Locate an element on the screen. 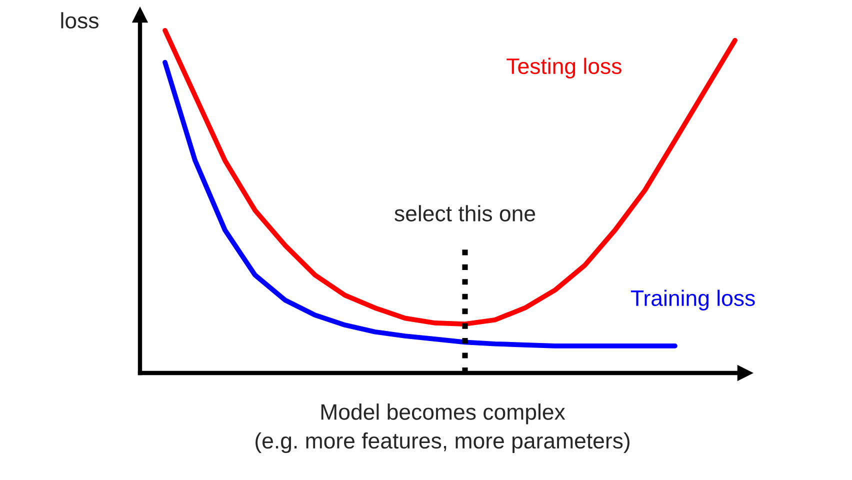  x-axis-title: Model becomes complex (e.g. more features, more parameters) is located at coordinates (443, 429).